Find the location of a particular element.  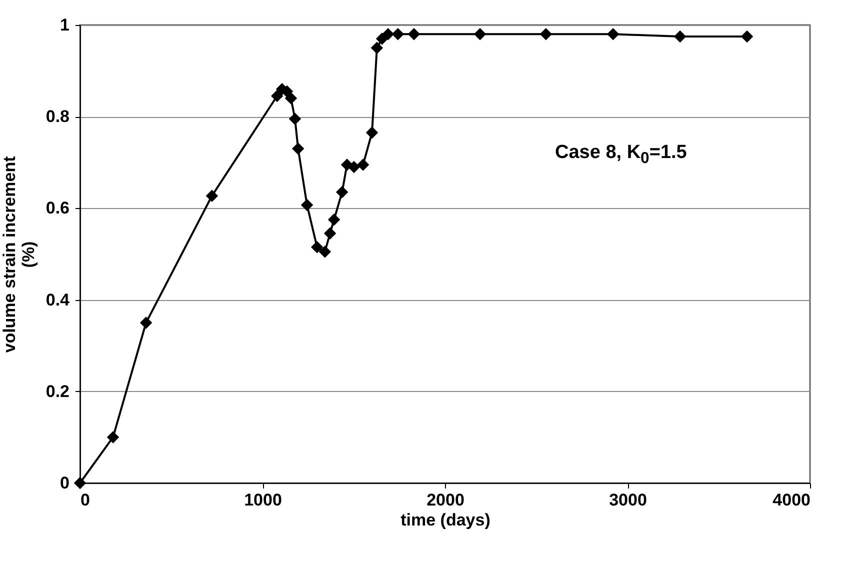

x-tick-label: 2000 is located at coordinates (445, 500).